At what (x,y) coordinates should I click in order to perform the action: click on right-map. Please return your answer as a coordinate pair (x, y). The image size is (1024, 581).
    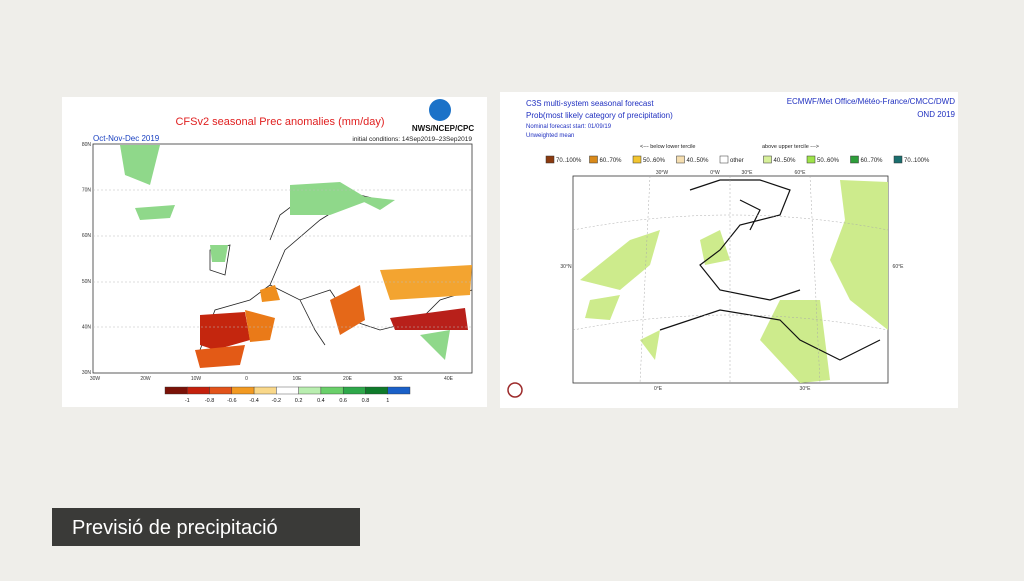
    Looking at the image, I should click on (730, 279).